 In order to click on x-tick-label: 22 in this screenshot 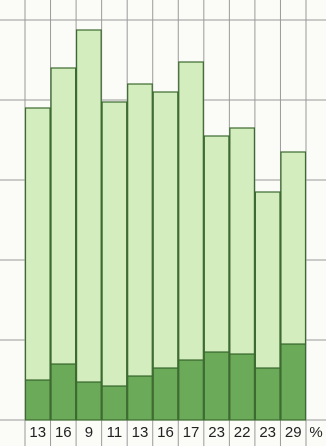, I will do `click(242, 432)`.